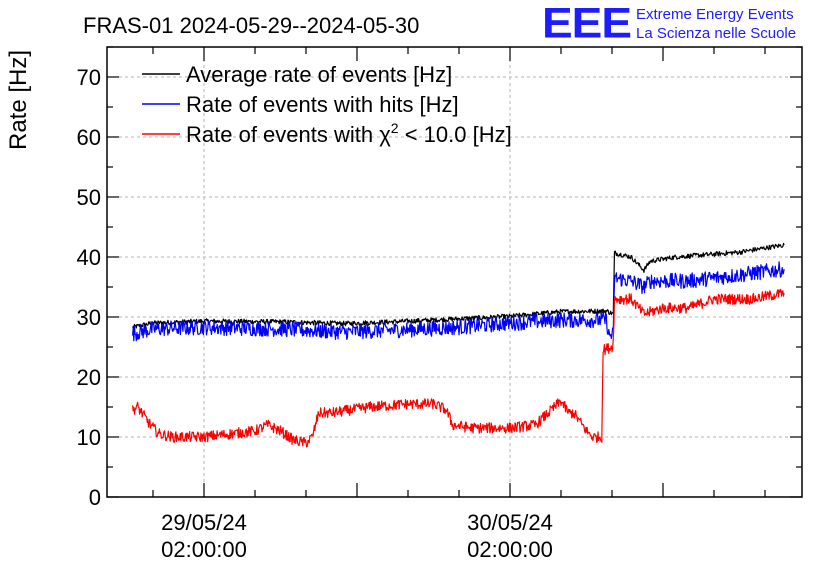  Describe the element at coordinates (95, 497) in the screenshot. I see `y-tick-label: 0` at that location.